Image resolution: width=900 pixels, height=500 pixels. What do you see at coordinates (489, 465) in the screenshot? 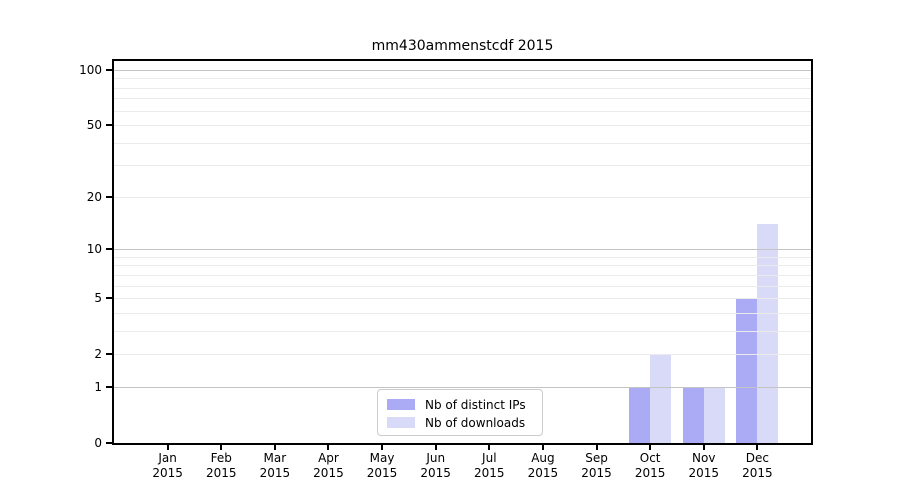
I see `x-tick-label: Jul 2015` at bounding box center [489, 465].